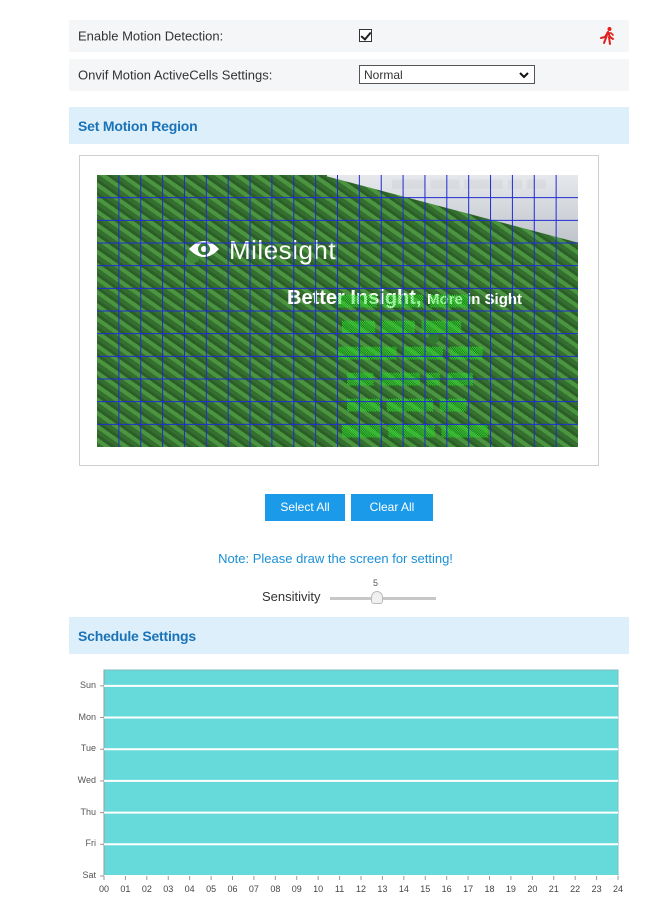 This screenshot has width=671, height=902. Describe the element at coordinates (575, 889) in the screenshot. I see `schedule-hour-label: 22` at that location.